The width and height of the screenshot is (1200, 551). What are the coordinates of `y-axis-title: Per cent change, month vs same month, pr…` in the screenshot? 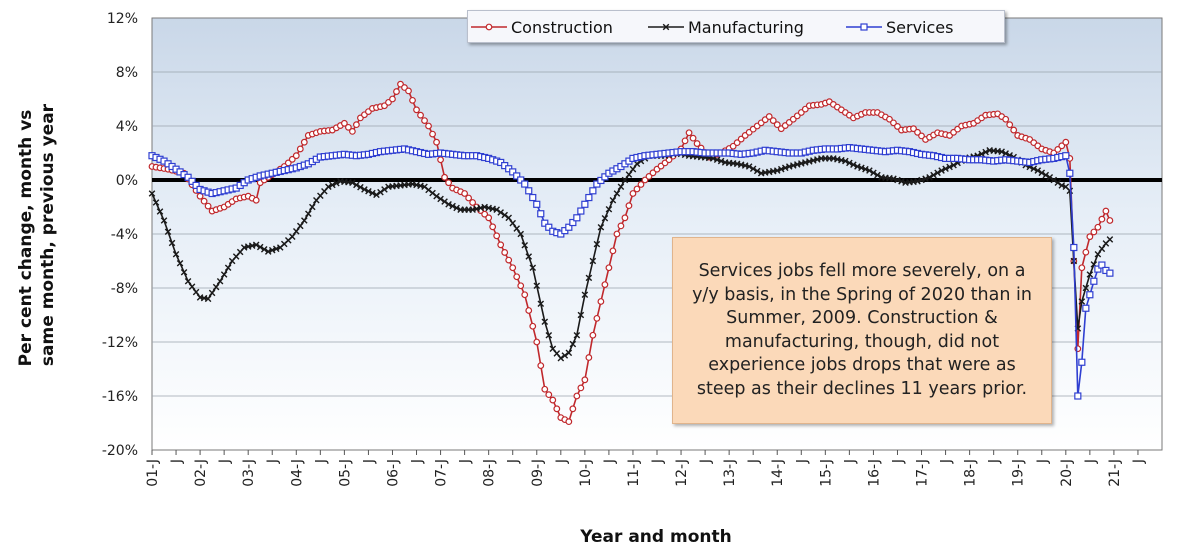 It's located at (37, 234).